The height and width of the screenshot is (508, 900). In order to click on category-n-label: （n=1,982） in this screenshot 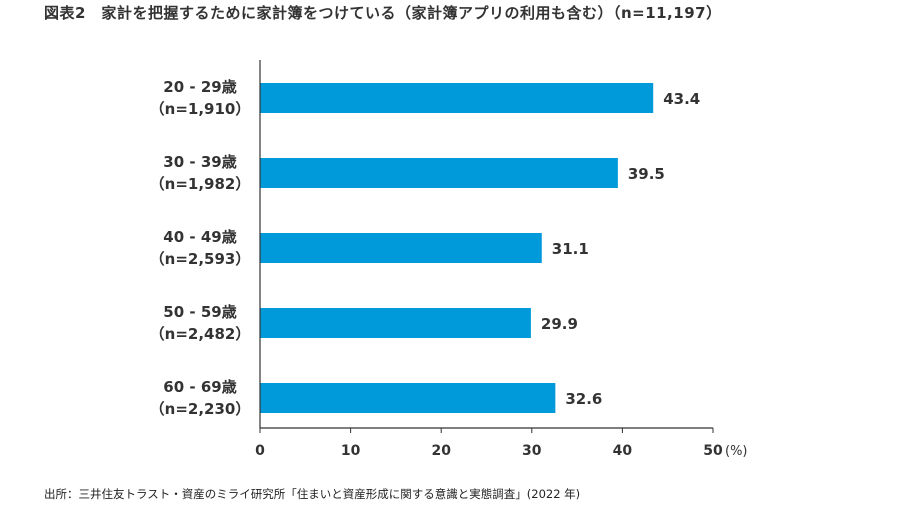, I will do `click(200, 184)`.